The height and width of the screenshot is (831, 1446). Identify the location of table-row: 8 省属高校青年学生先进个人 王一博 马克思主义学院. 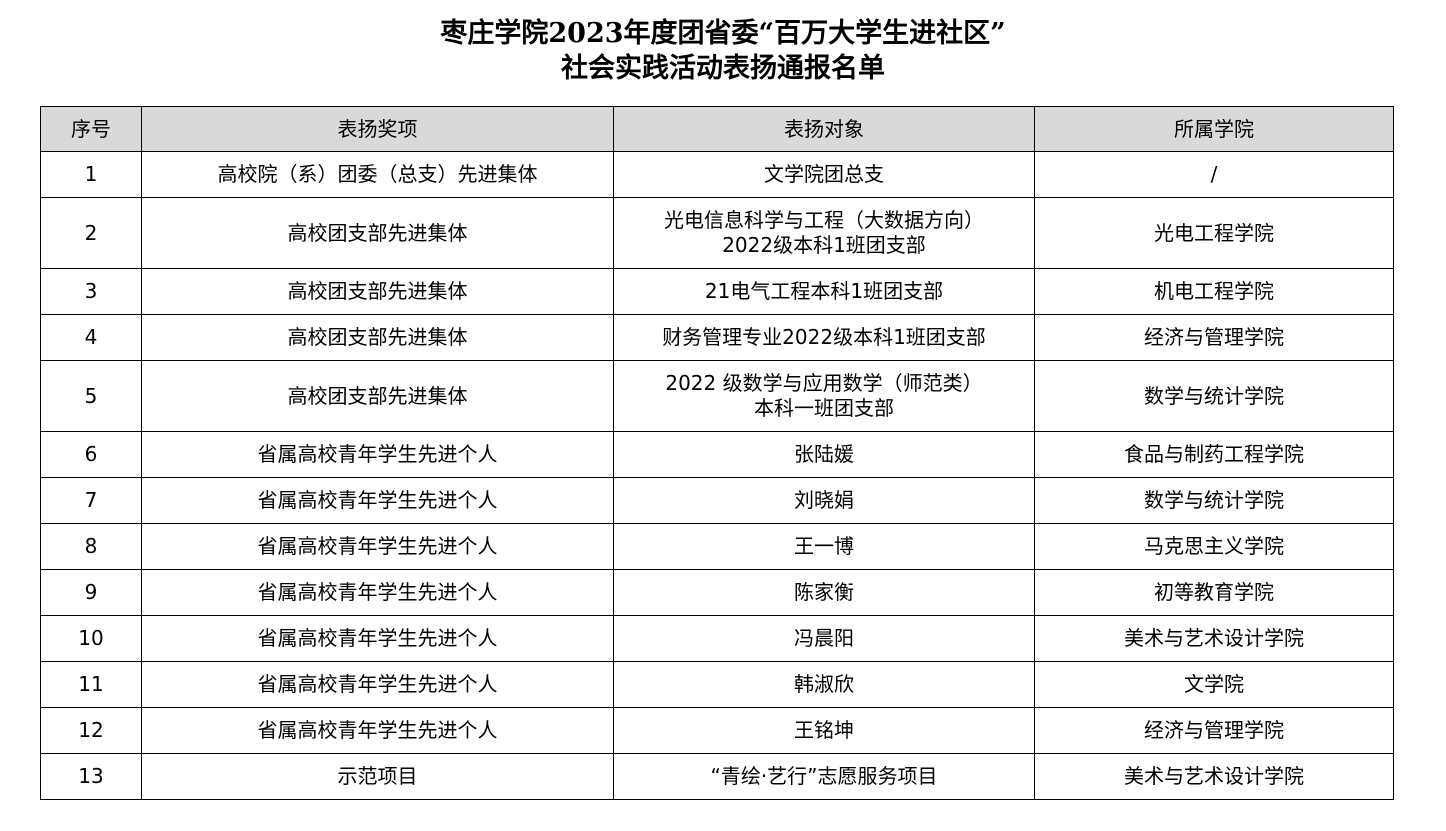
(717, 546).